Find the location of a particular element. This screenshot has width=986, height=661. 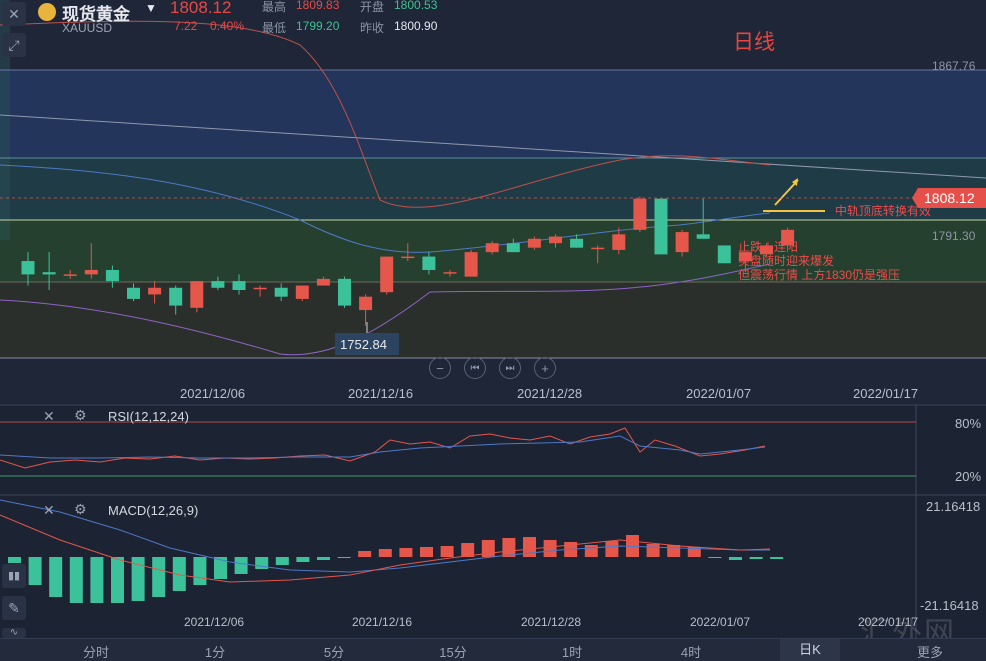

x-tick: 2021/12/06 is located at coordinates (213, 393).